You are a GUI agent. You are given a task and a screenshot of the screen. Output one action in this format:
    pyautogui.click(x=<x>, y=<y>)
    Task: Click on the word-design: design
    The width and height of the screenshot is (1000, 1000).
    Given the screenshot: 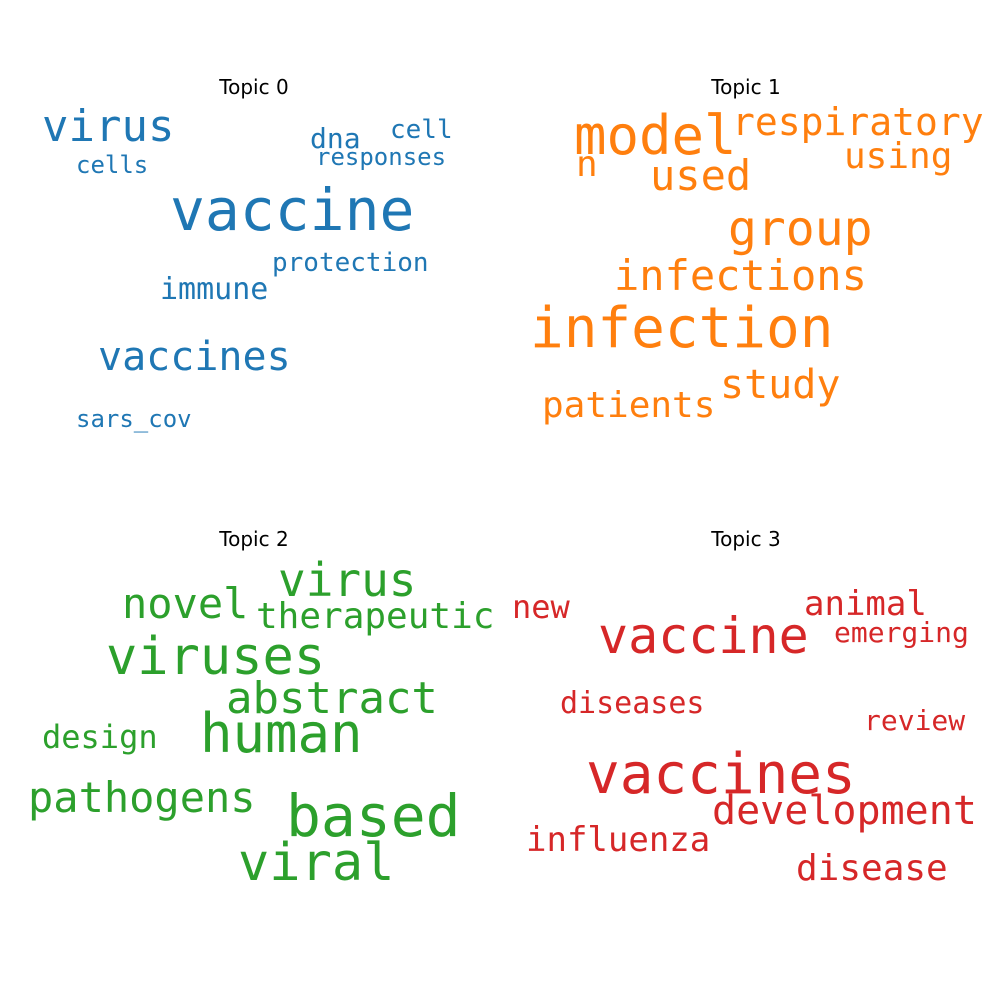 What is the action you would take?
    pyautogui.click(x=100, y=737)
    